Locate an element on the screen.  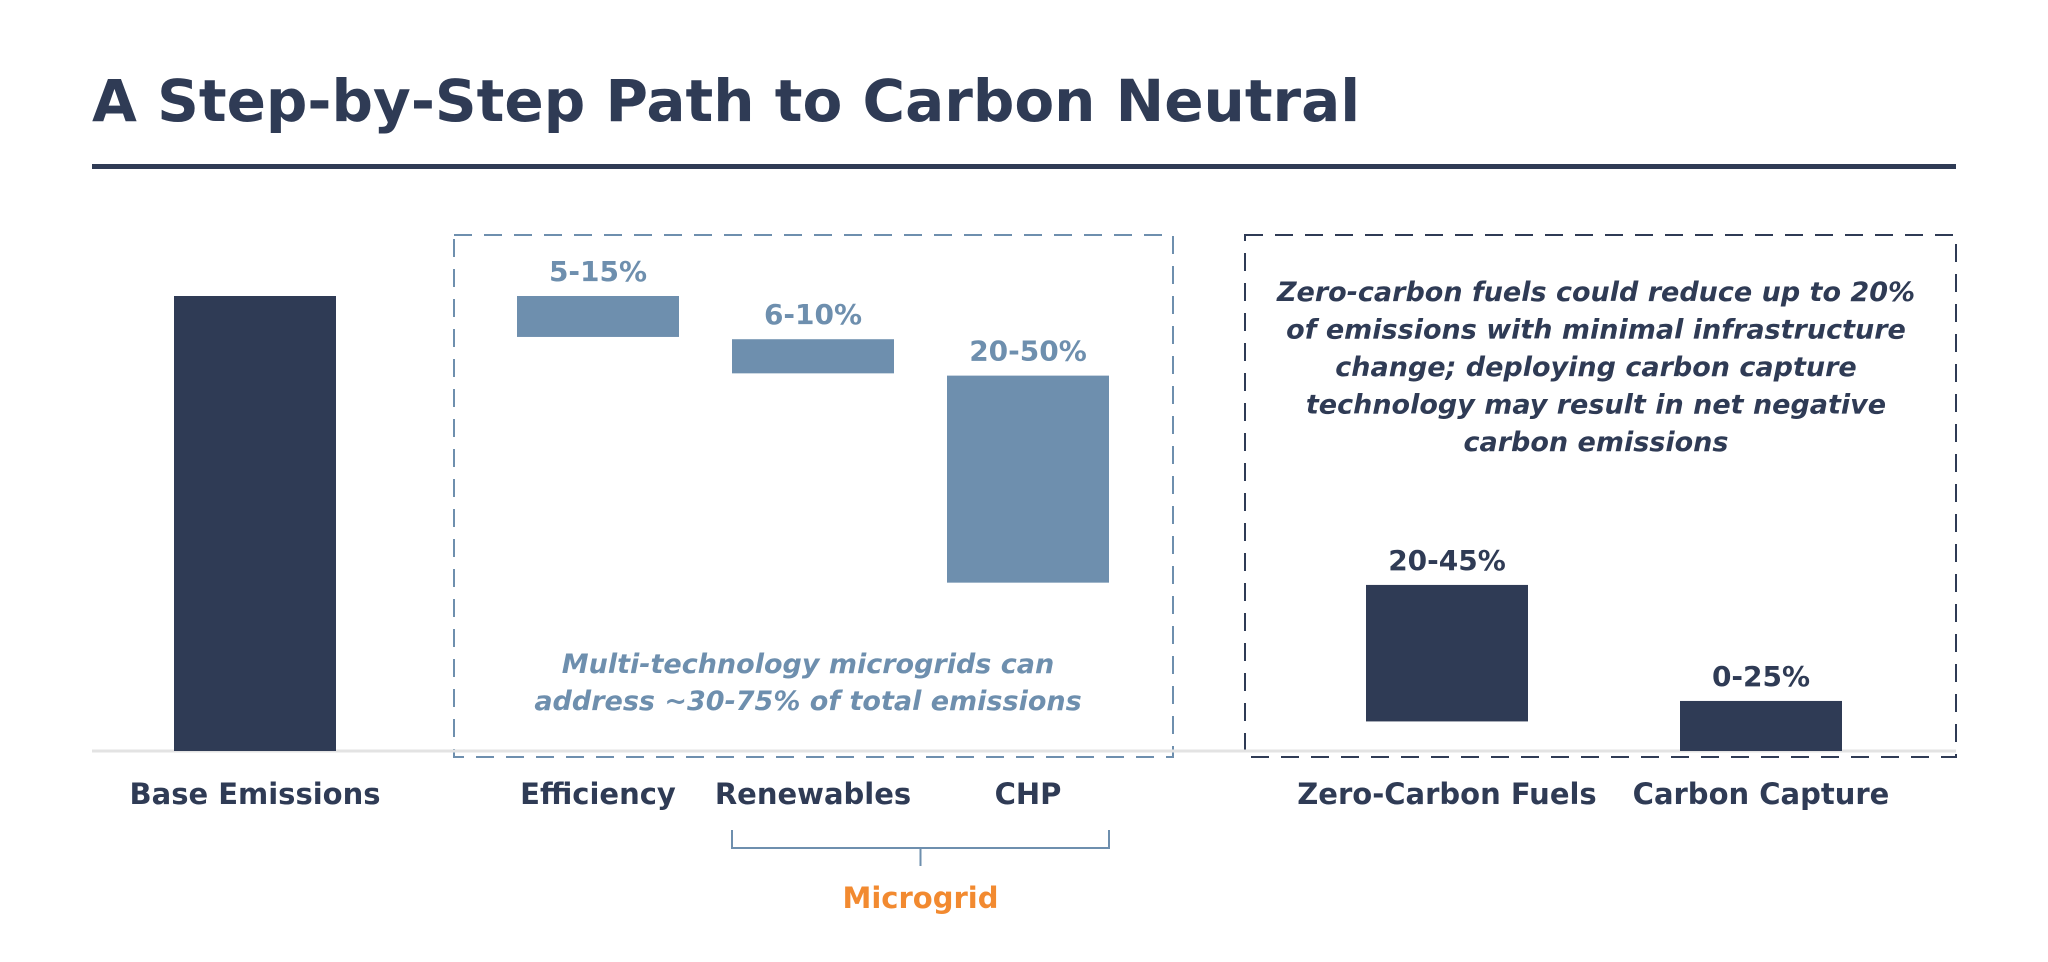
bar-carbon-capture is located at coordinates (1761, 725).